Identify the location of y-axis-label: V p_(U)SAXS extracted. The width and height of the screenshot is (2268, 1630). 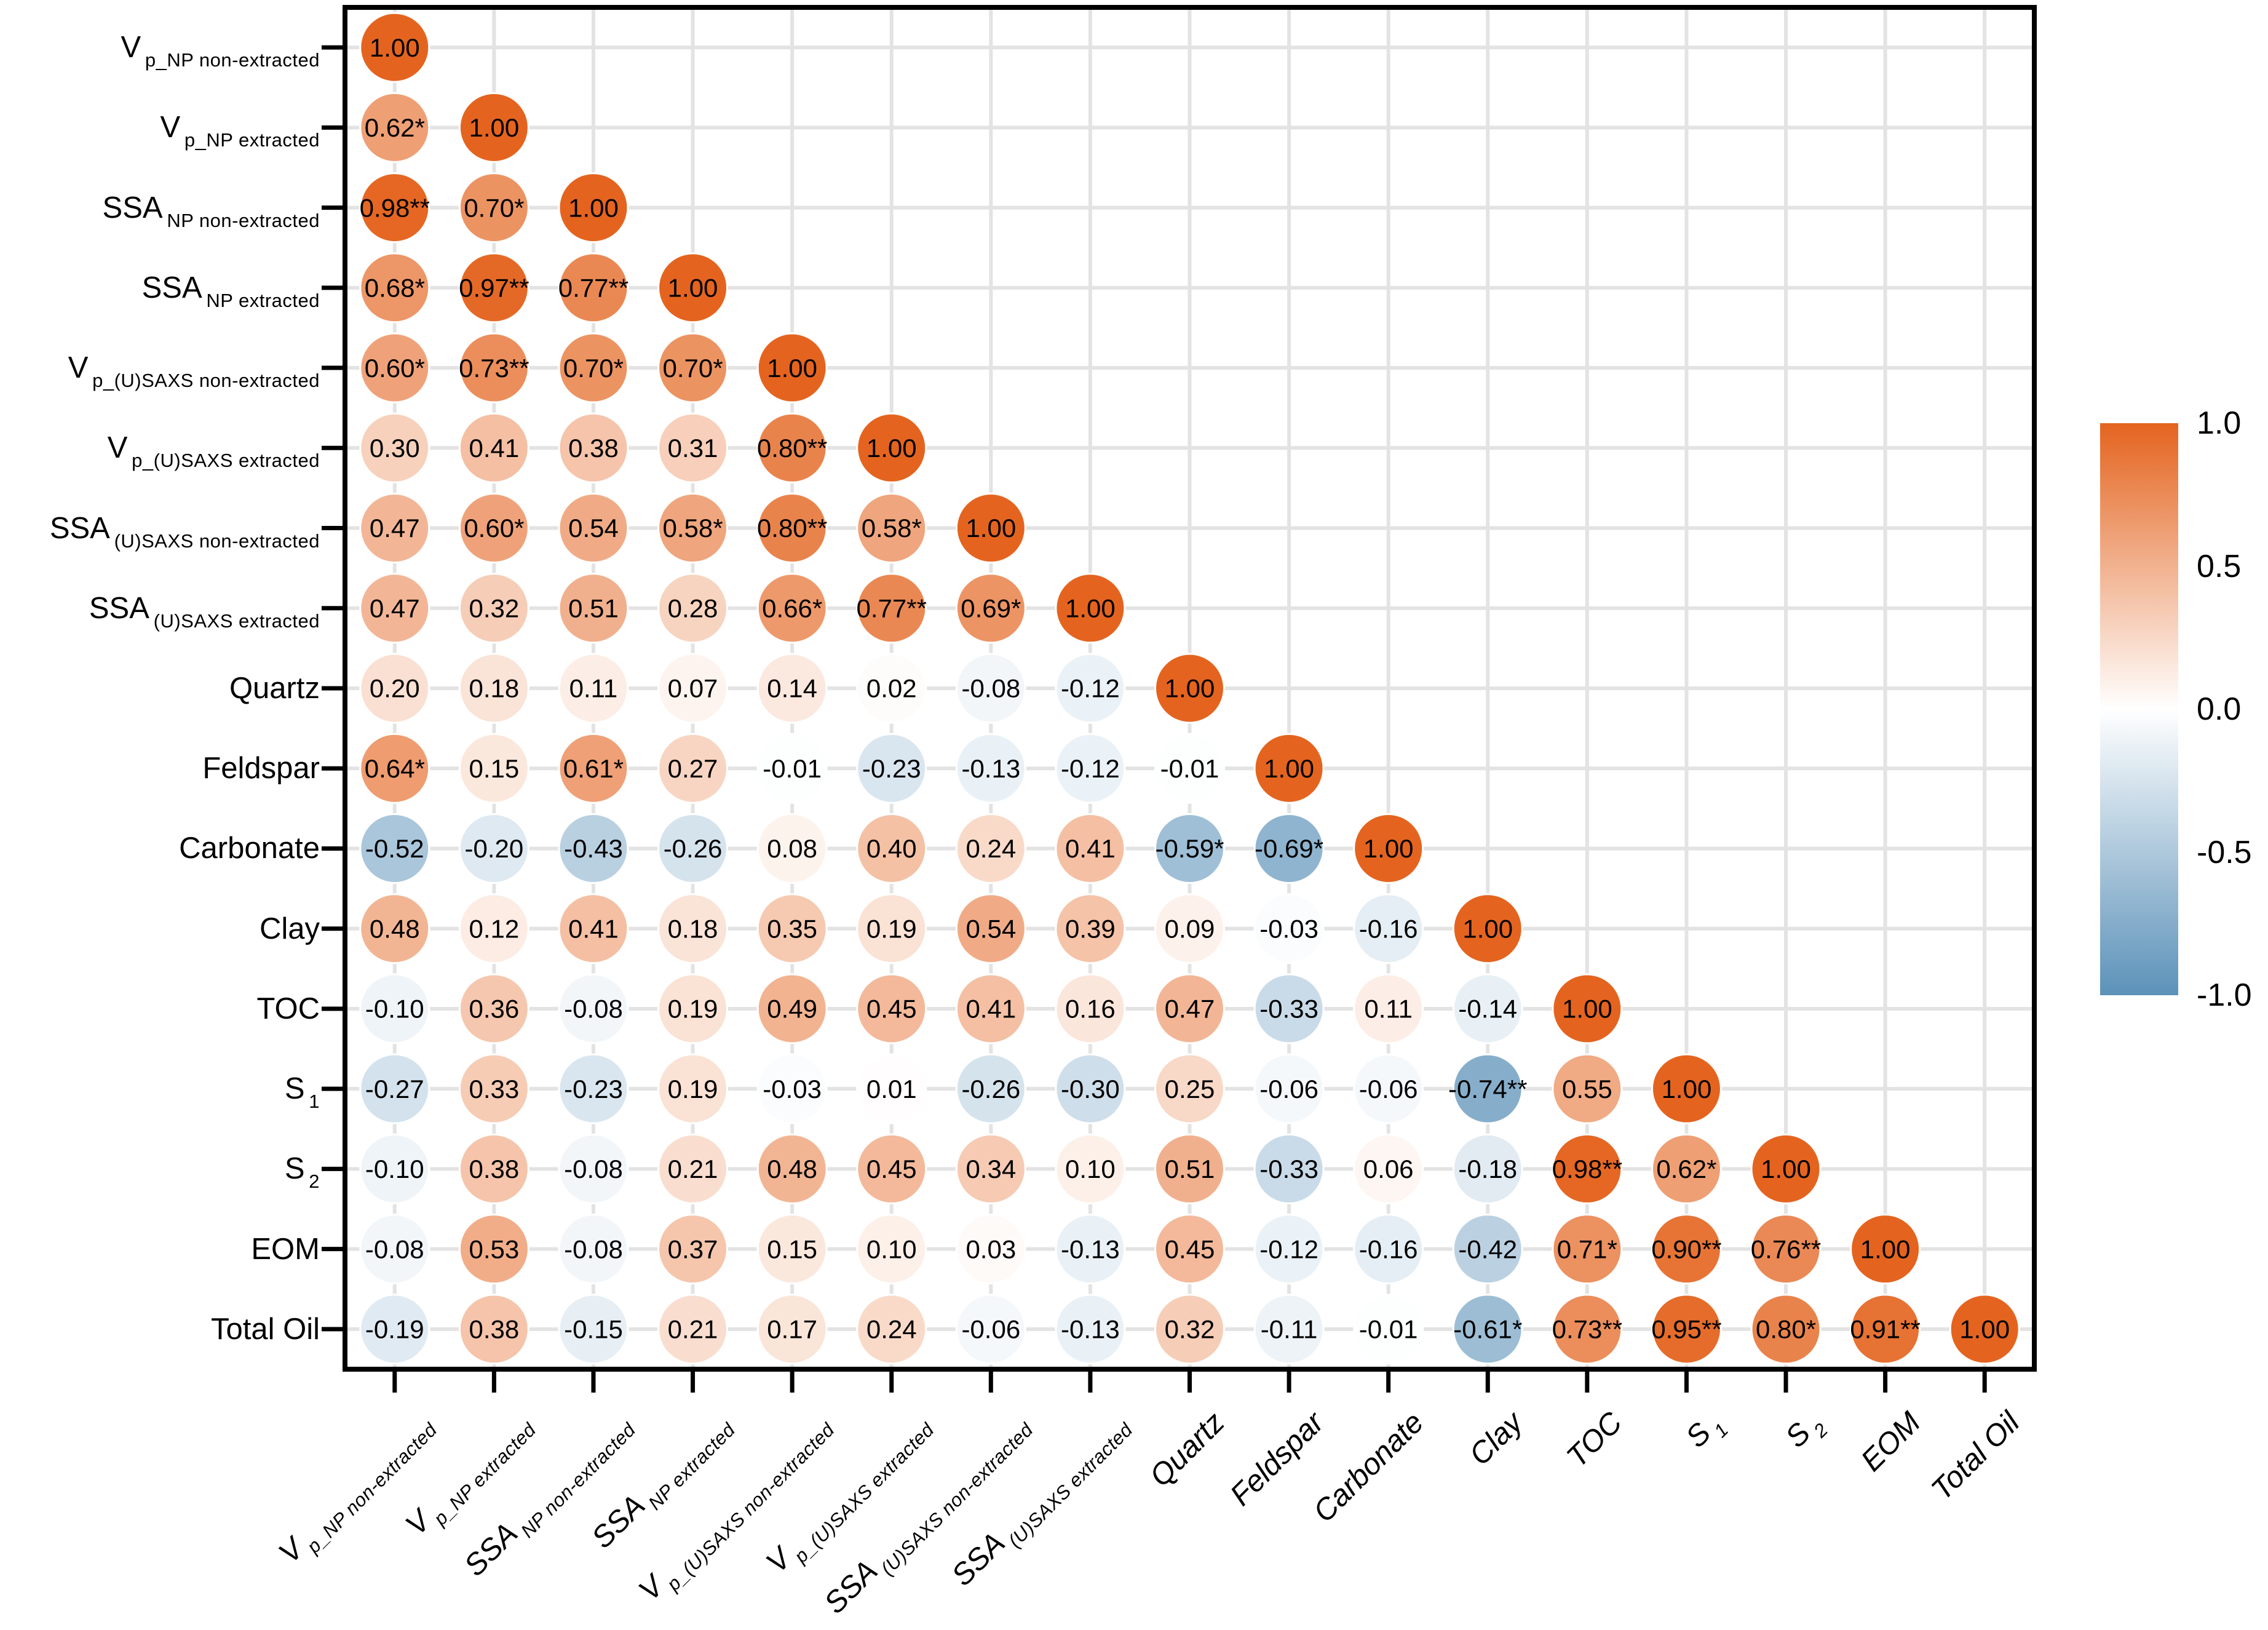
(160, 447).